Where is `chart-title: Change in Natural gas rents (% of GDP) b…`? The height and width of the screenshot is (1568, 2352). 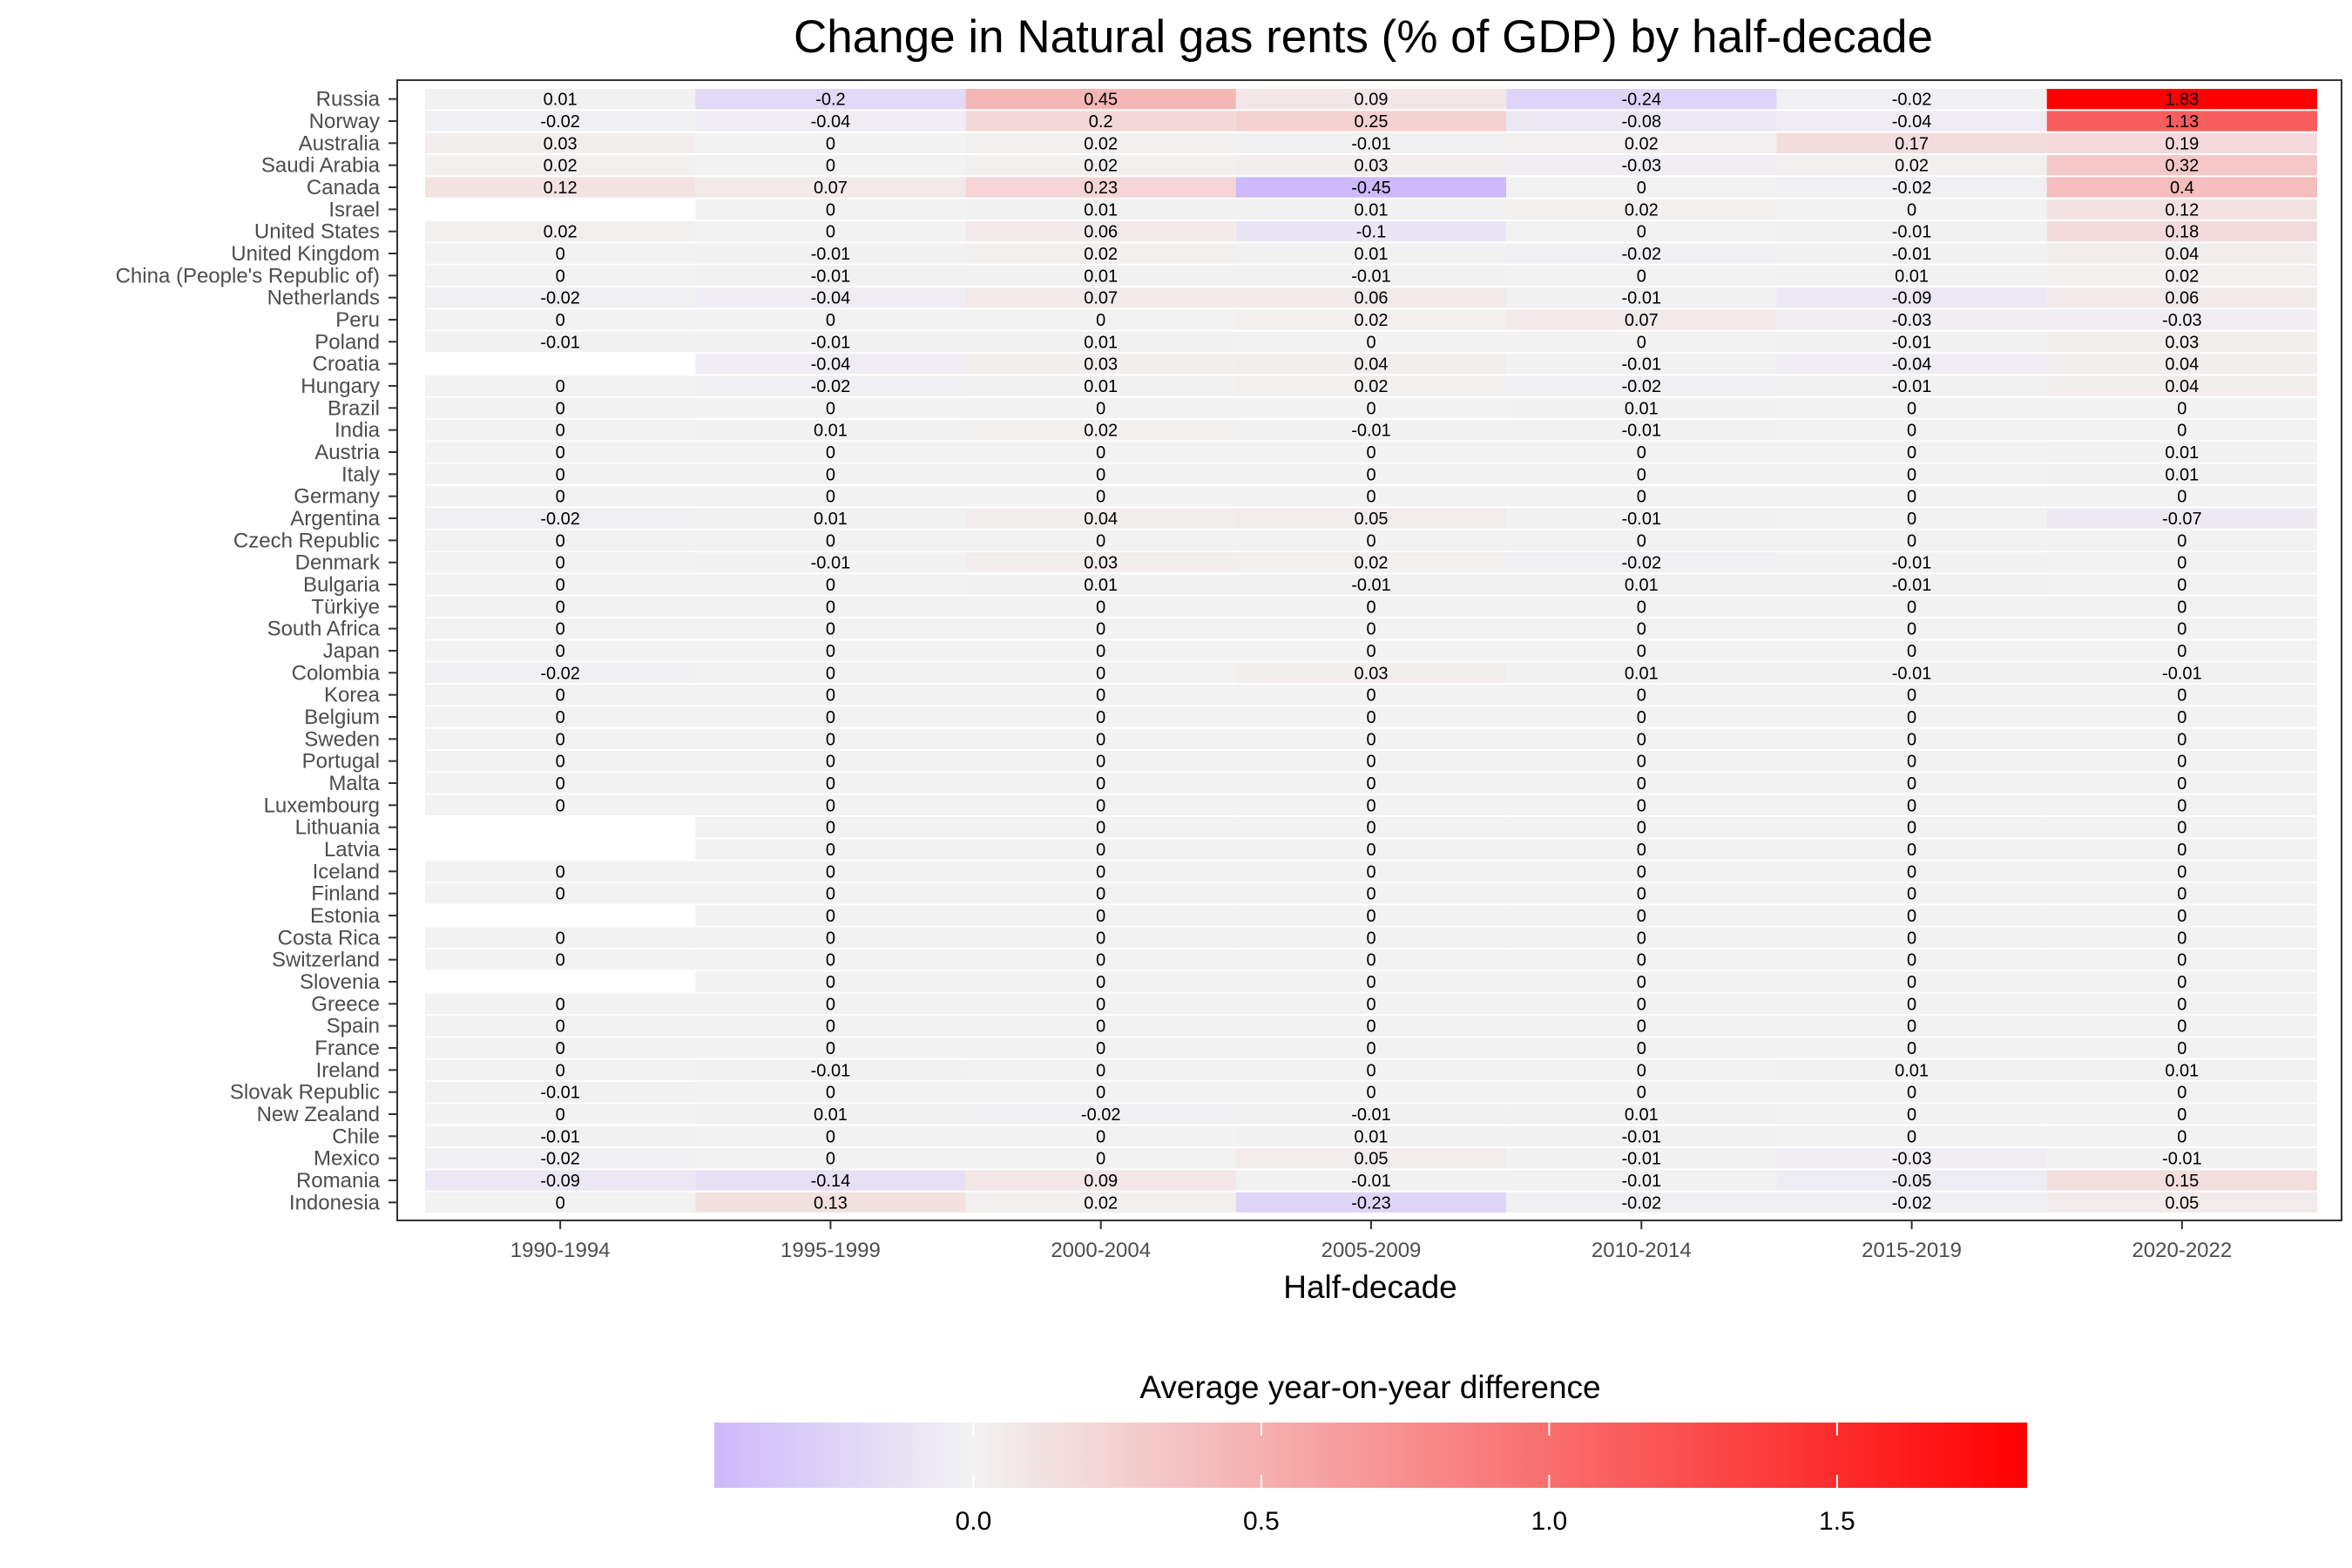
chart-title: Change in Natural gas rents (% of GDP) b… is located at coordinates (1363, 37).